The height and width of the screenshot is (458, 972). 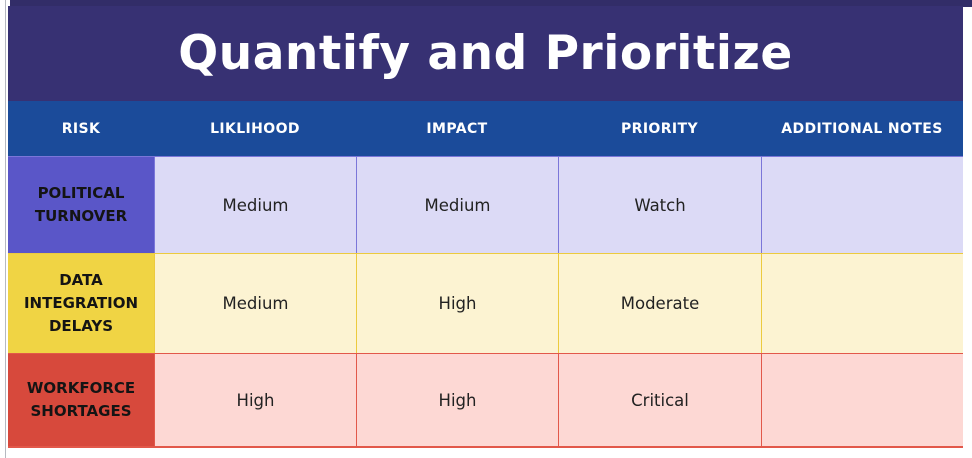 I want to click on top-accent-strip, so click(x=491, y=3).